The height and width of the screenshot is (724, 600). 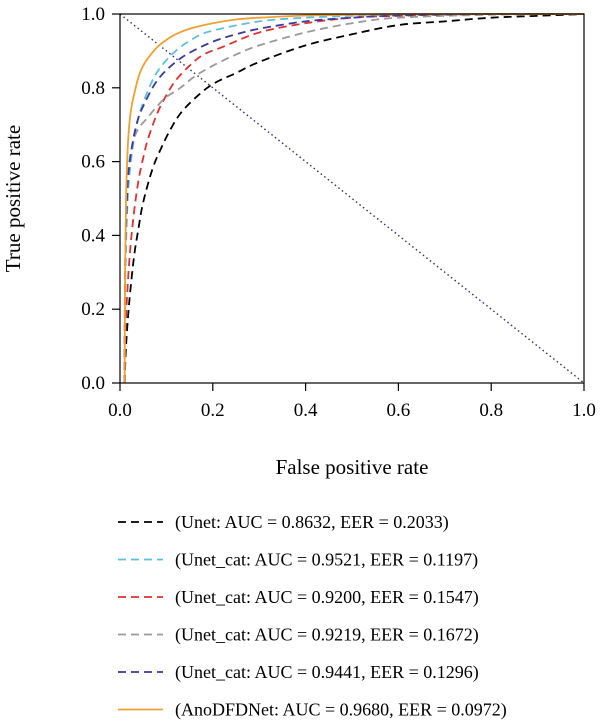 What do you see at coordinates (326, 560) in the screenshot?
I see `legend-label-2: (Unet_cat: AUC = 0.9521, EER = 0.1197)` at bounding box center [326, 560].